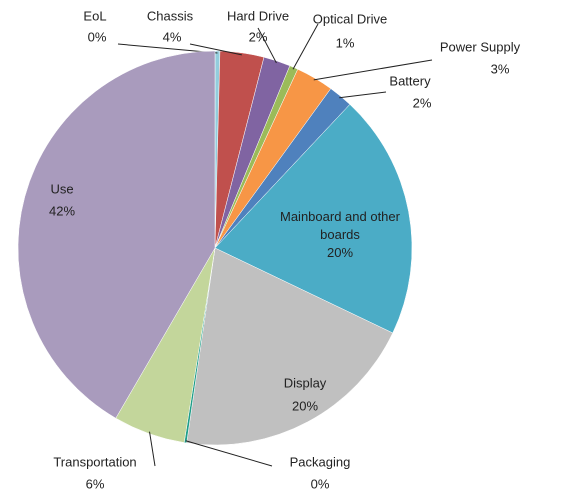  Describe the element at coordinates (320, 461) in the screenshot. I see `slice-name: Packaging` at that location.